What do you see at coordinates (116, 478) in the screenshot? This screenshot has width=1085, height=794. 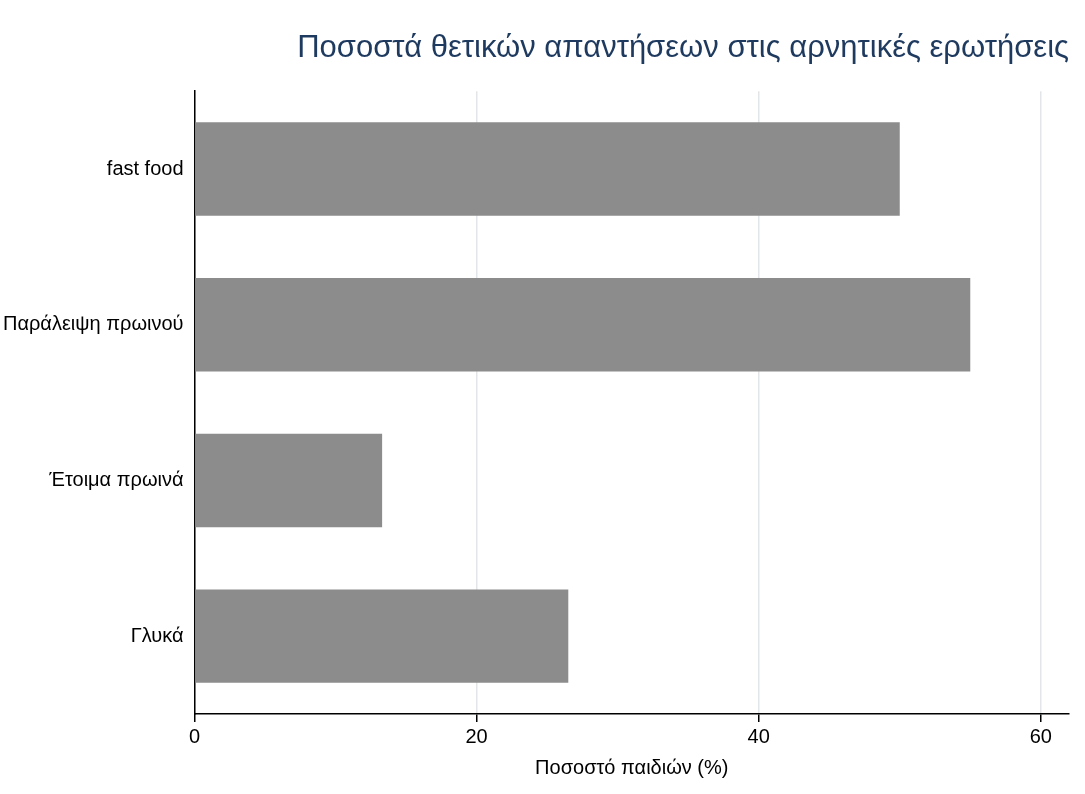 I see `y-tick-label: Έτοιμα πρωινά` at bounding box center [116, 478].